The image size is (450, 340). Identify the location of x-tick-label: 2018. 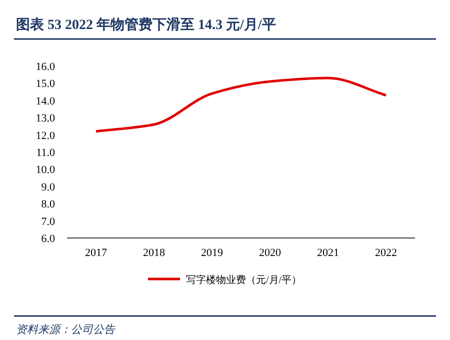
(154, 253).